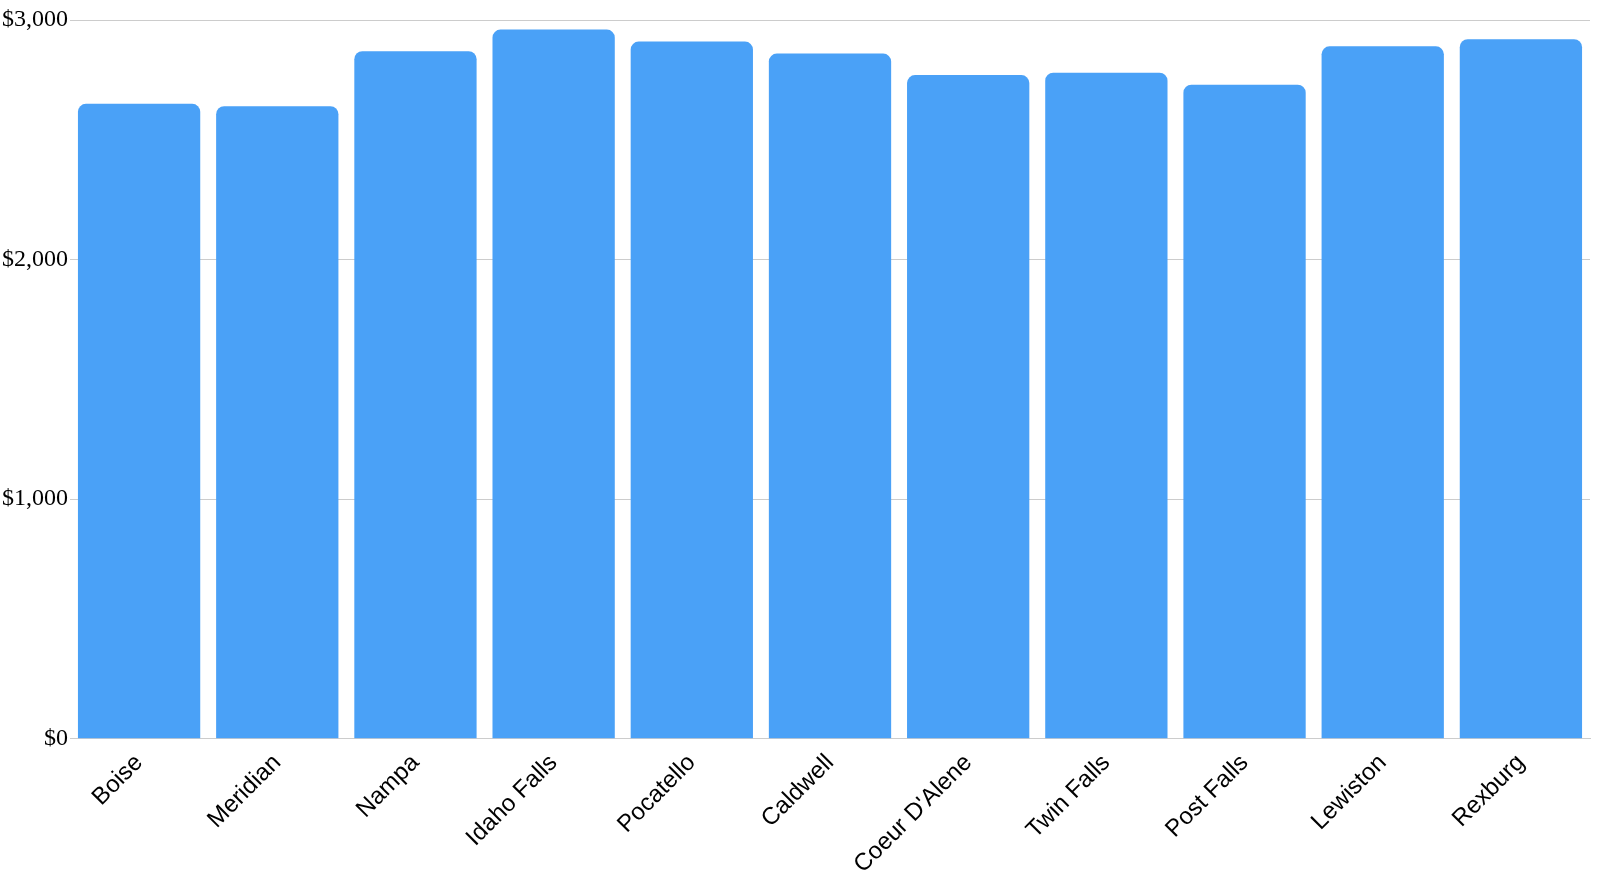  What do you see at coordinates (35, 18) in the screenshot?
I see `y-tick-label: $3,000` at bounding box center [35, 18].